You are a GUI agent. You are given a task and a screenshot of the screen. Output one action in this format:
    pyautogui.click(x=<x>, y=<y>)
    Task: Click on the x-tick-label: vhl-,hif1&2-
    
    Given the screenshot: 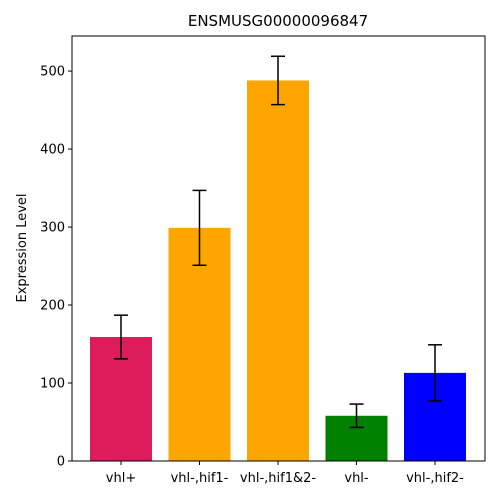 What is the action you would take?
    pyautogui.click(x=278, y=478)
    